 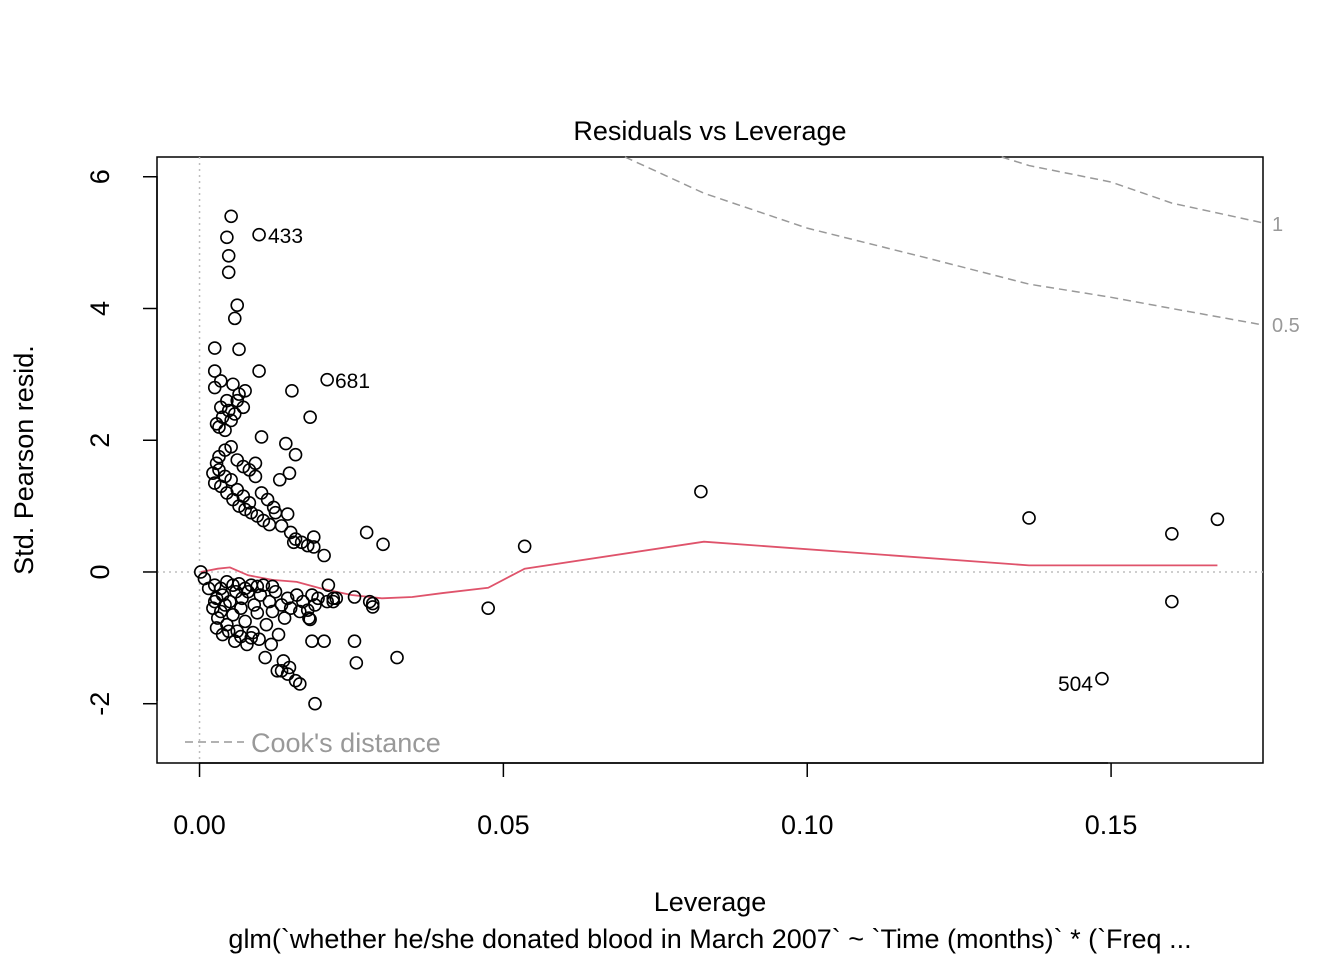 I want to click on x-axis-label: Leverage, so click(x=710, y=902).